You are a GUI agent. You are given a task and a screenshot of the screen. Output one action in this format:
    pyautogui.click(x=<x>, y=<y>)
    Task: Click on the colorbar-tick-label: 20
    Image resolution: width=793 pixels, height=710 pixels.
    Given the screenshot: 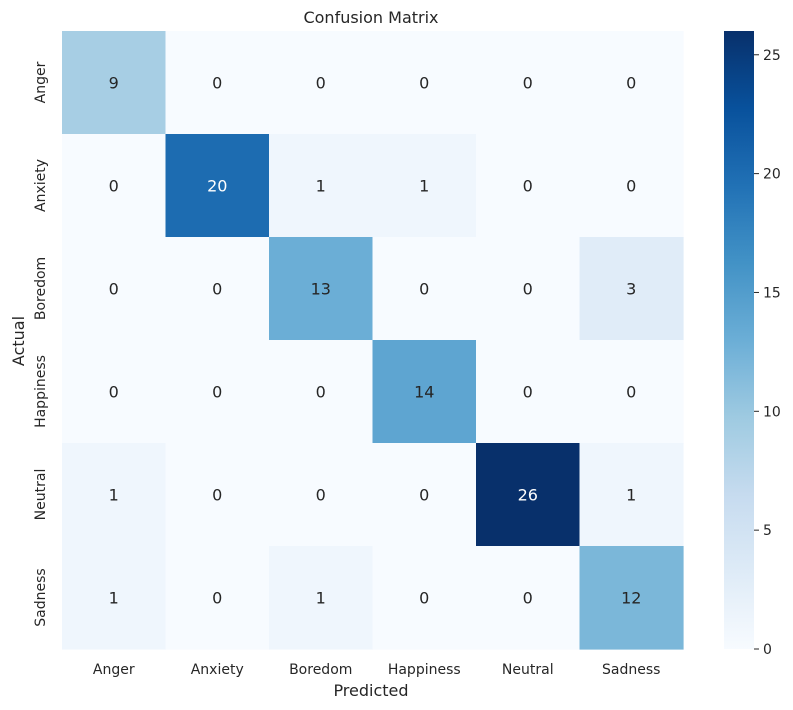 What is the action you would take?
    pyautogui.click(x=772, y=175)
    